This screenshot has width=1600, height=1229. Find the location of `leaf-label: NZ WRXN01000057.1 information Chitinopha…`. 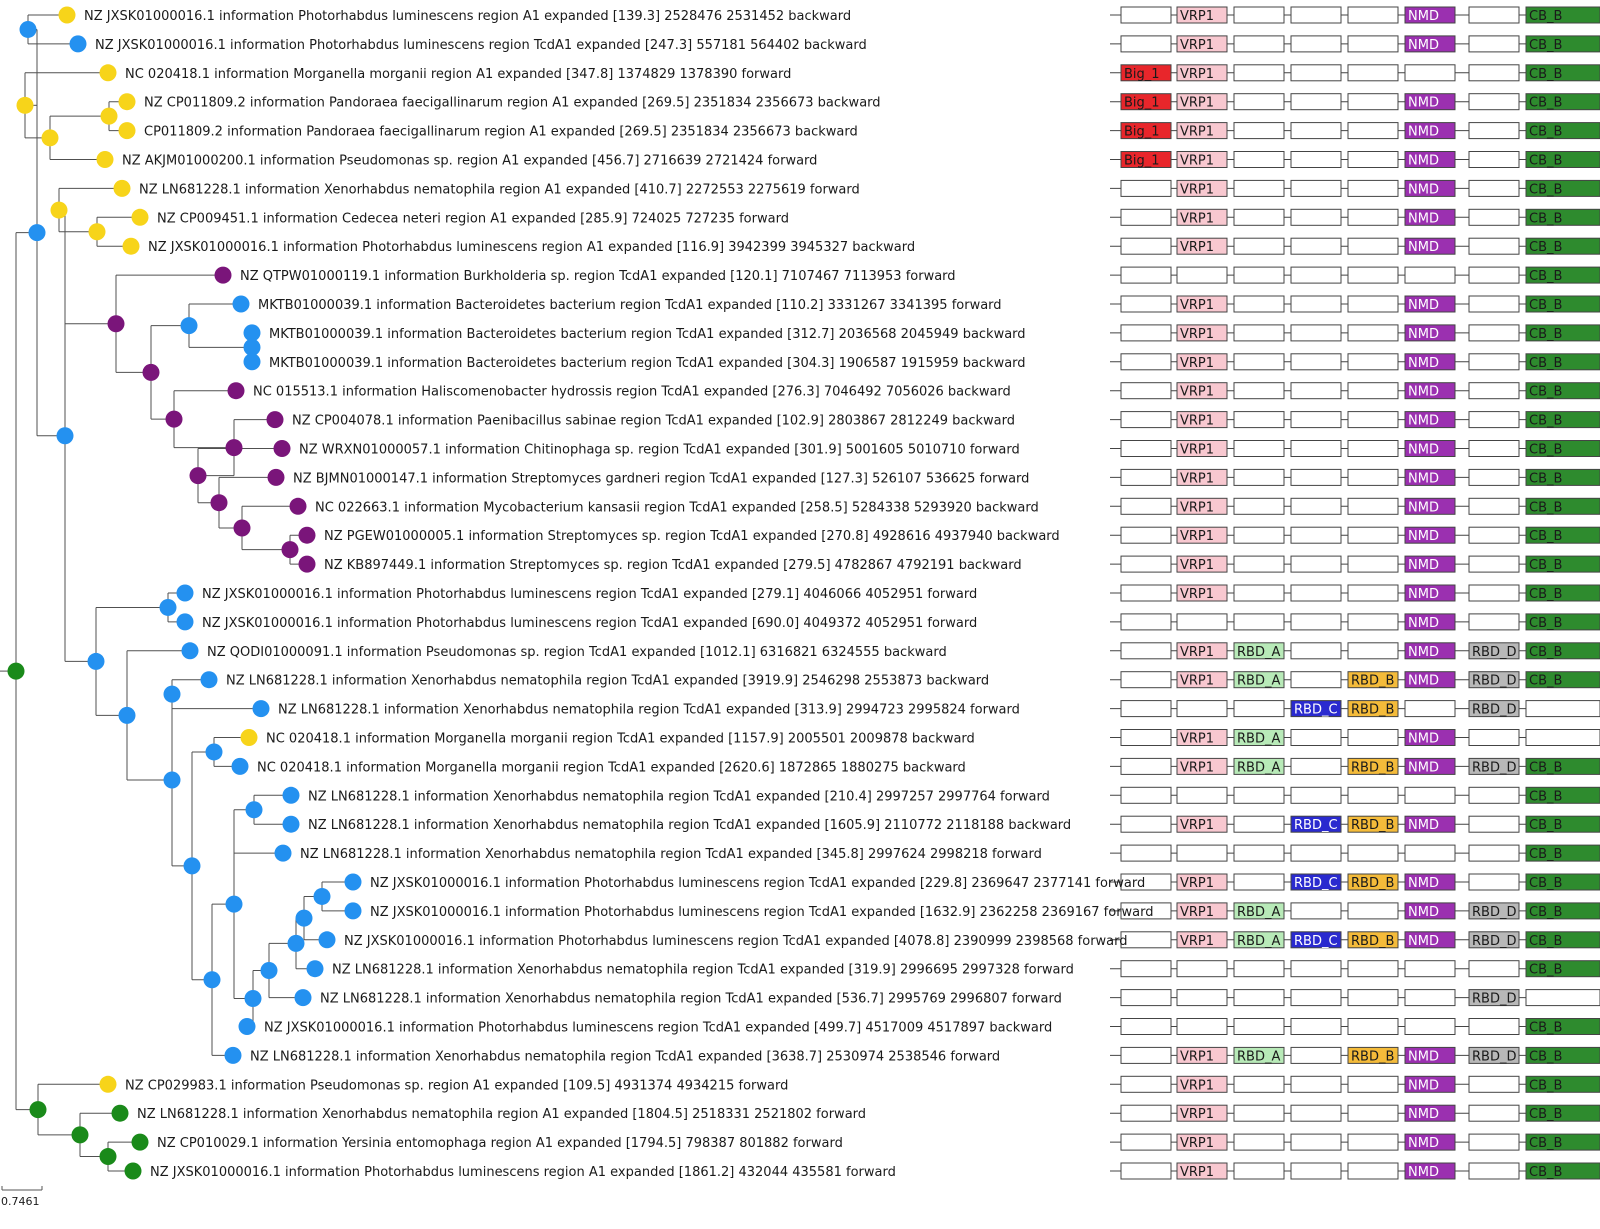

leaf-label: NZ WRXN01000057.1 information Chitinopha… is located at coordinates (659, 450).